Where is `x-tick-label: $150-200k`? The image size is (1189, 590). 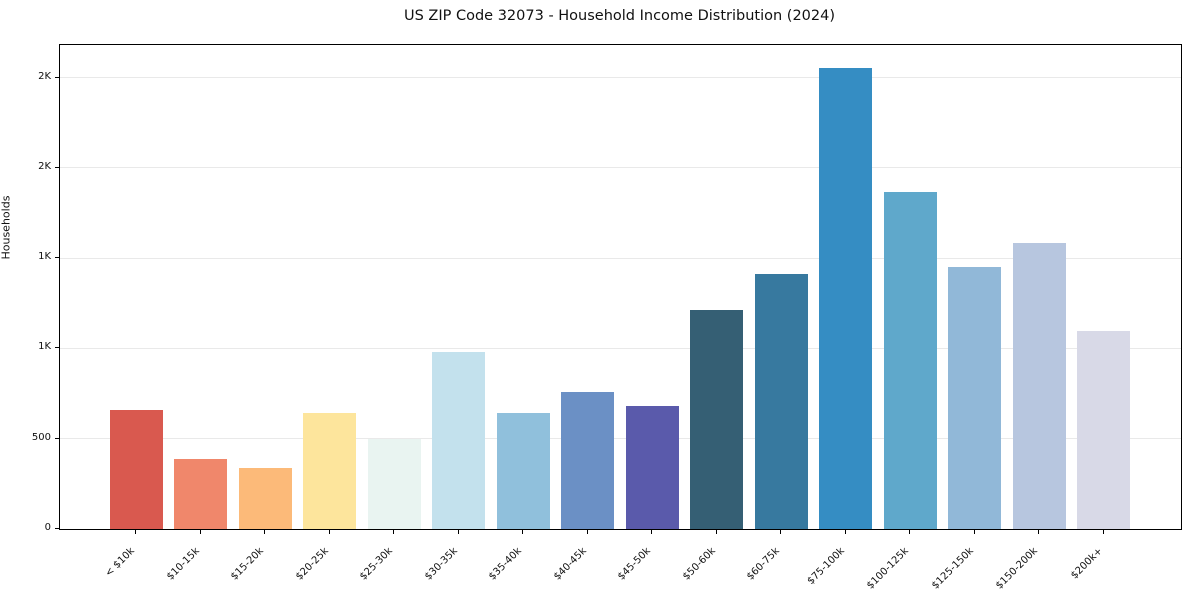 x-tick-label: $150-200k is located at coordinates (1016, 567).